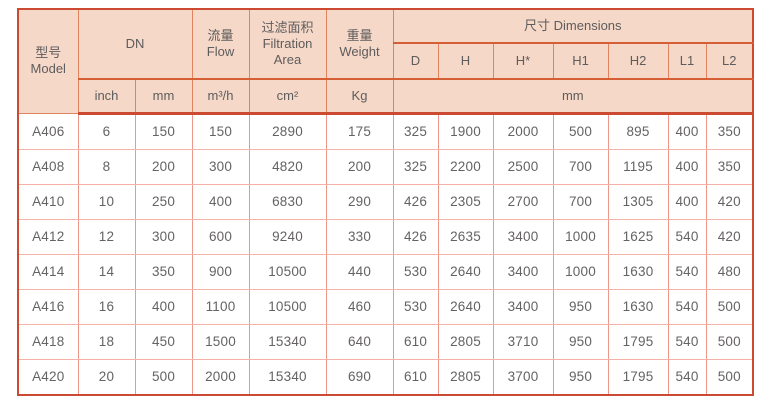  What do you see at coordinates (359, 306) in the screenshot?
I see `weight-cell: 460` at bounding box center [359, 306].